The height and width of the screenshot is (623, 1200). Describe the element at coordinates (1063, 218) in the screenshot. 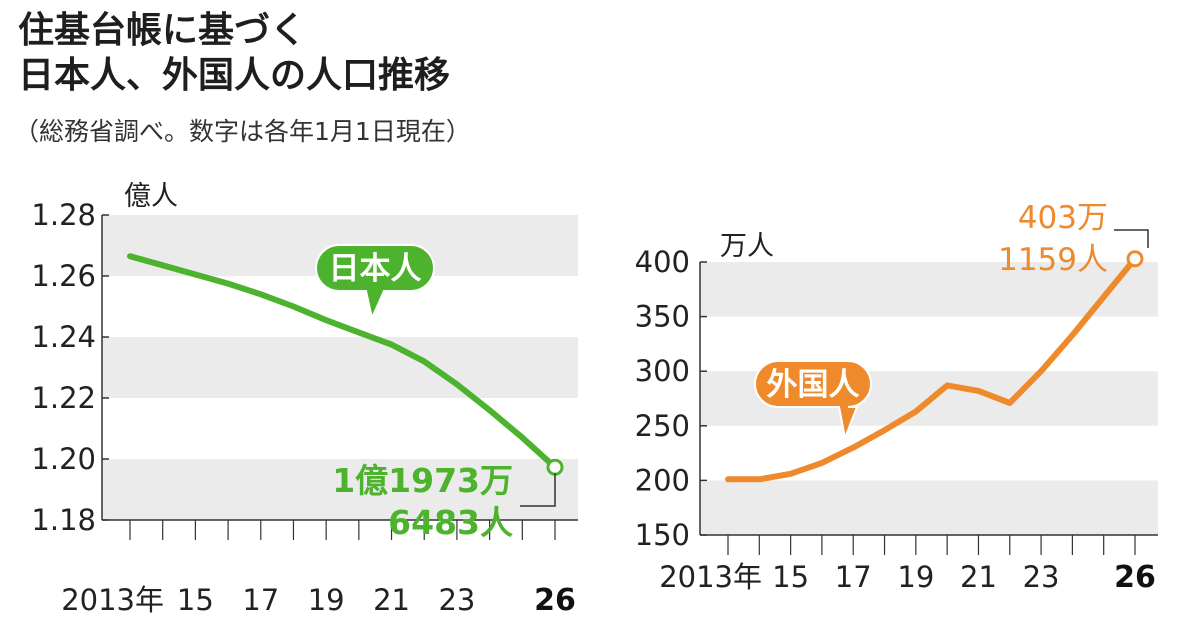

I see `end-value-label: 403万` at that location.